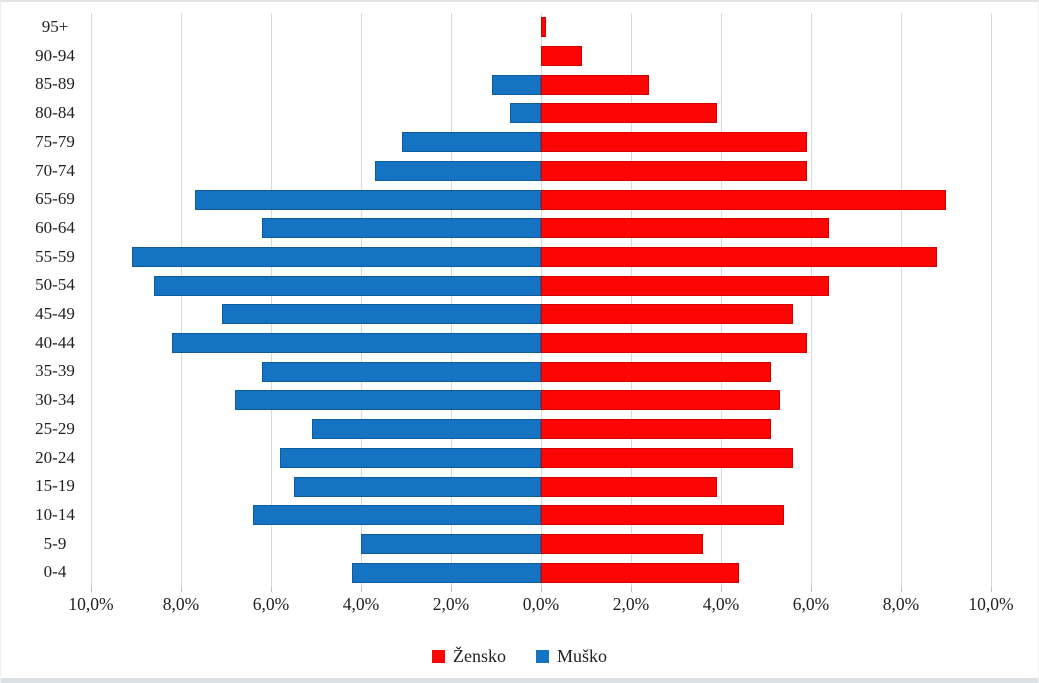 This screenshot has width=1039, height=683. I want to click on legend-label-musko: Muško, so click(581, 656).